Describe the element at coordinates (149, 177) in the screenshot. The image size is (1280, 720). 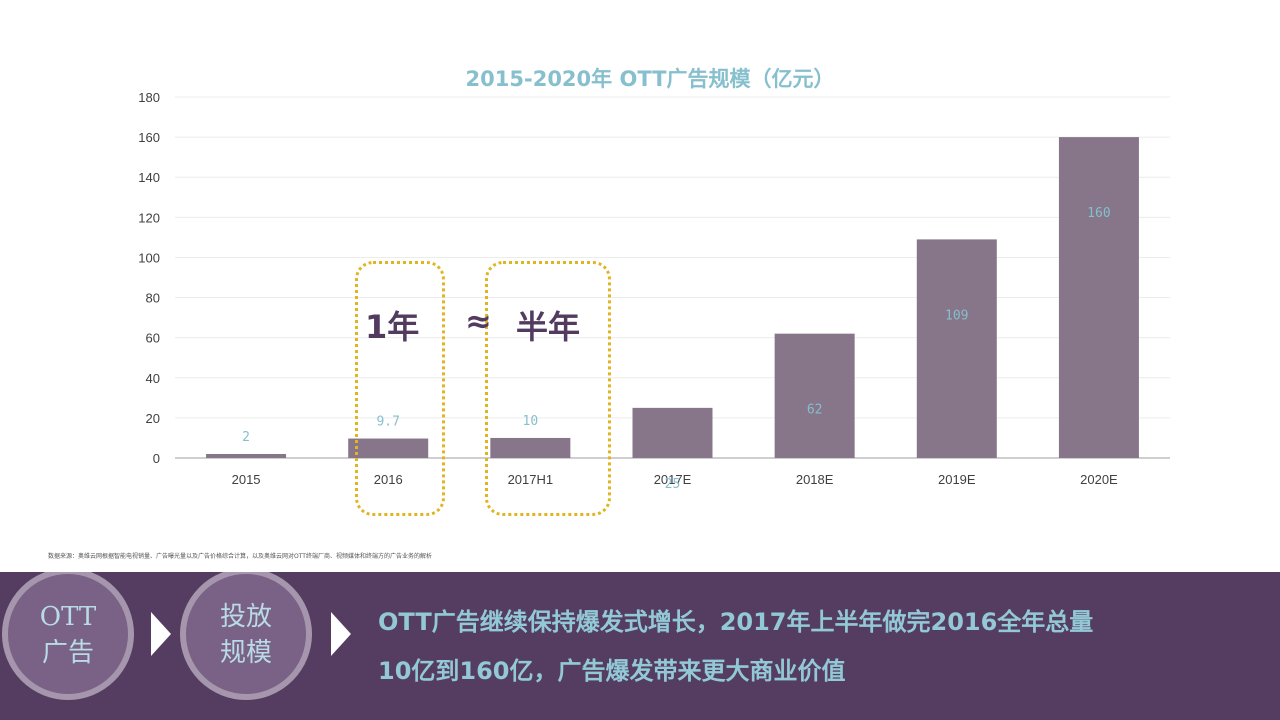
I see `y-tick-label: 140` at that location.